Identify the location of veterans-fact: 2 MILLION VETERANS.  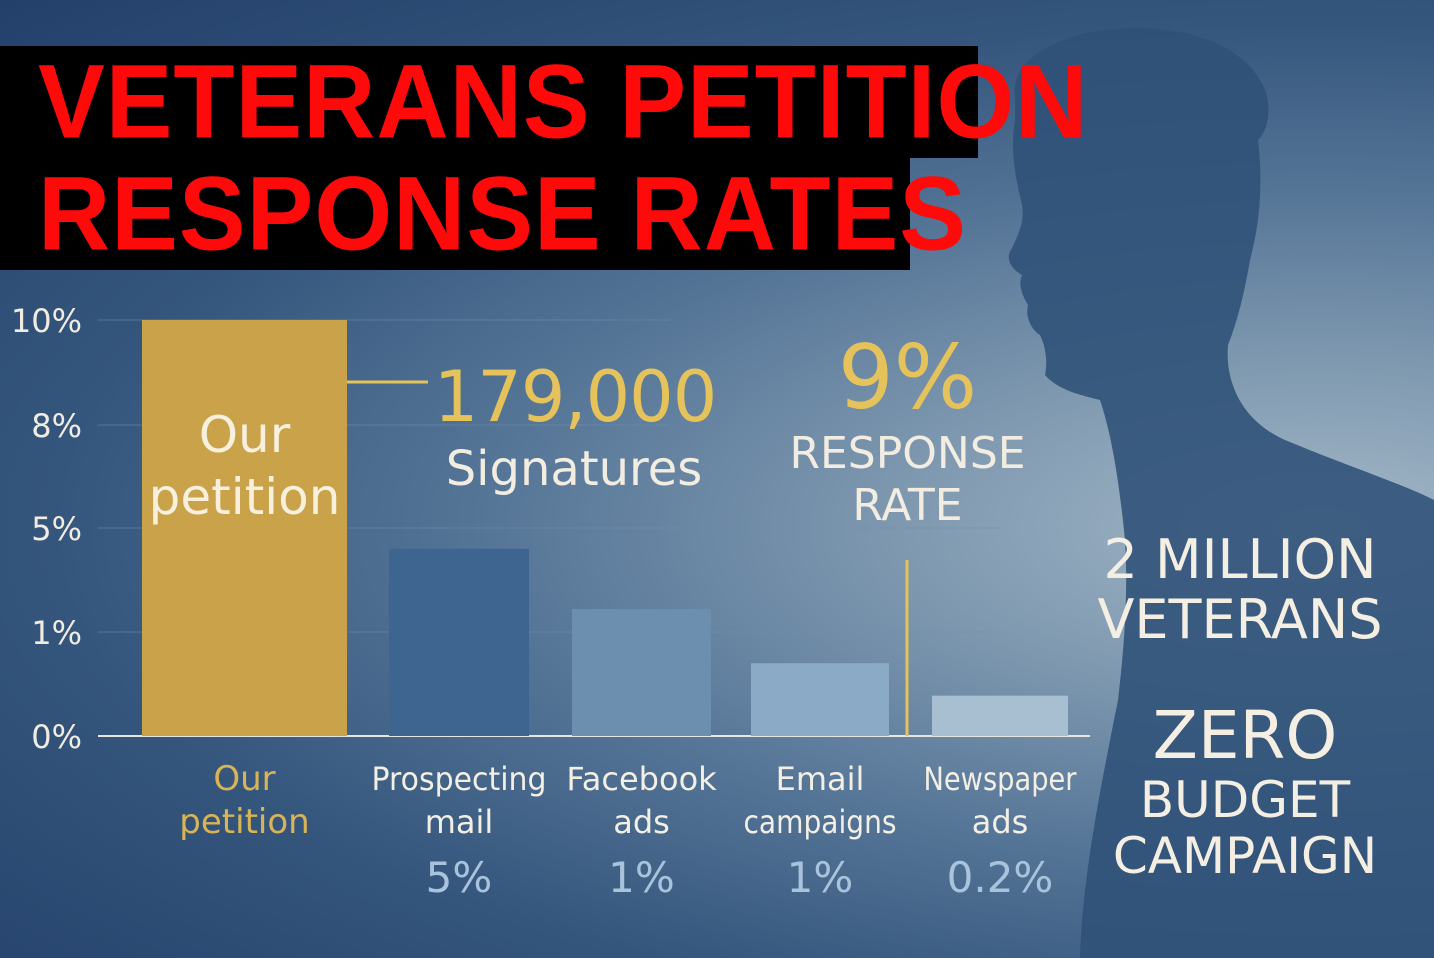
(1240, 590).